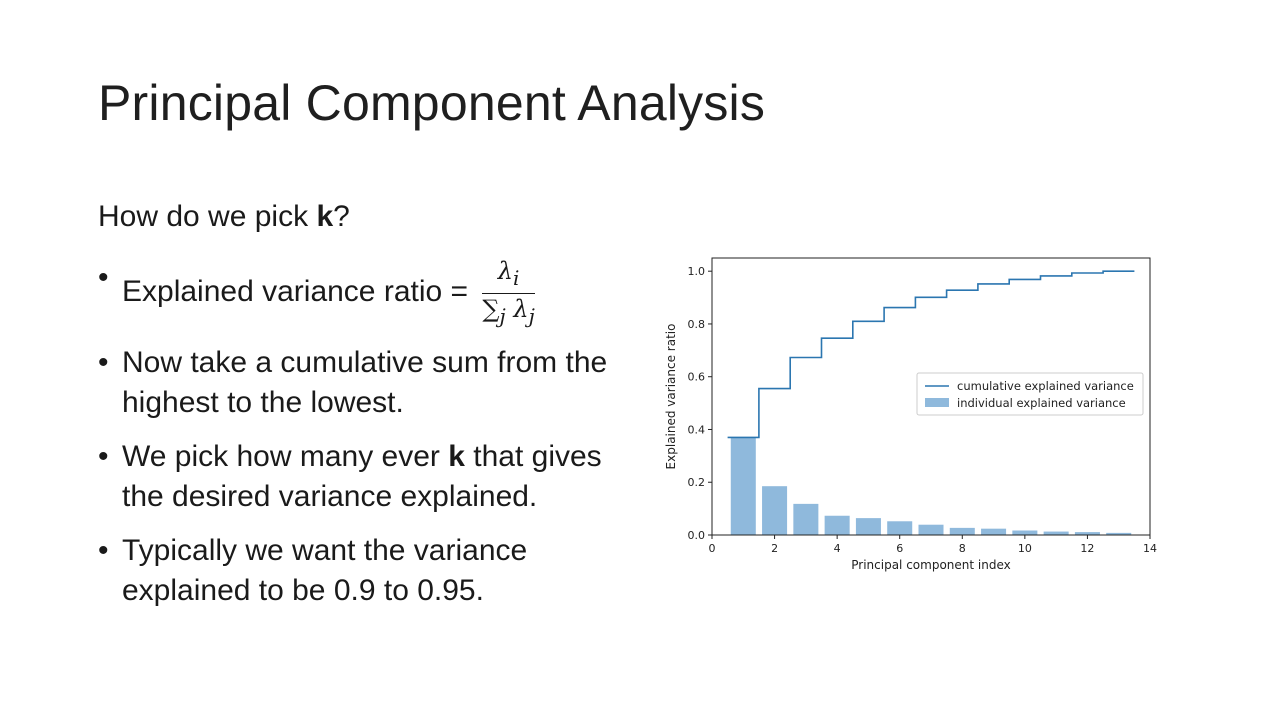  What do you see at coordinates (516, 277) in the screenshot?
I see `formula-sub-i: i` at bounding box center [516, 277].